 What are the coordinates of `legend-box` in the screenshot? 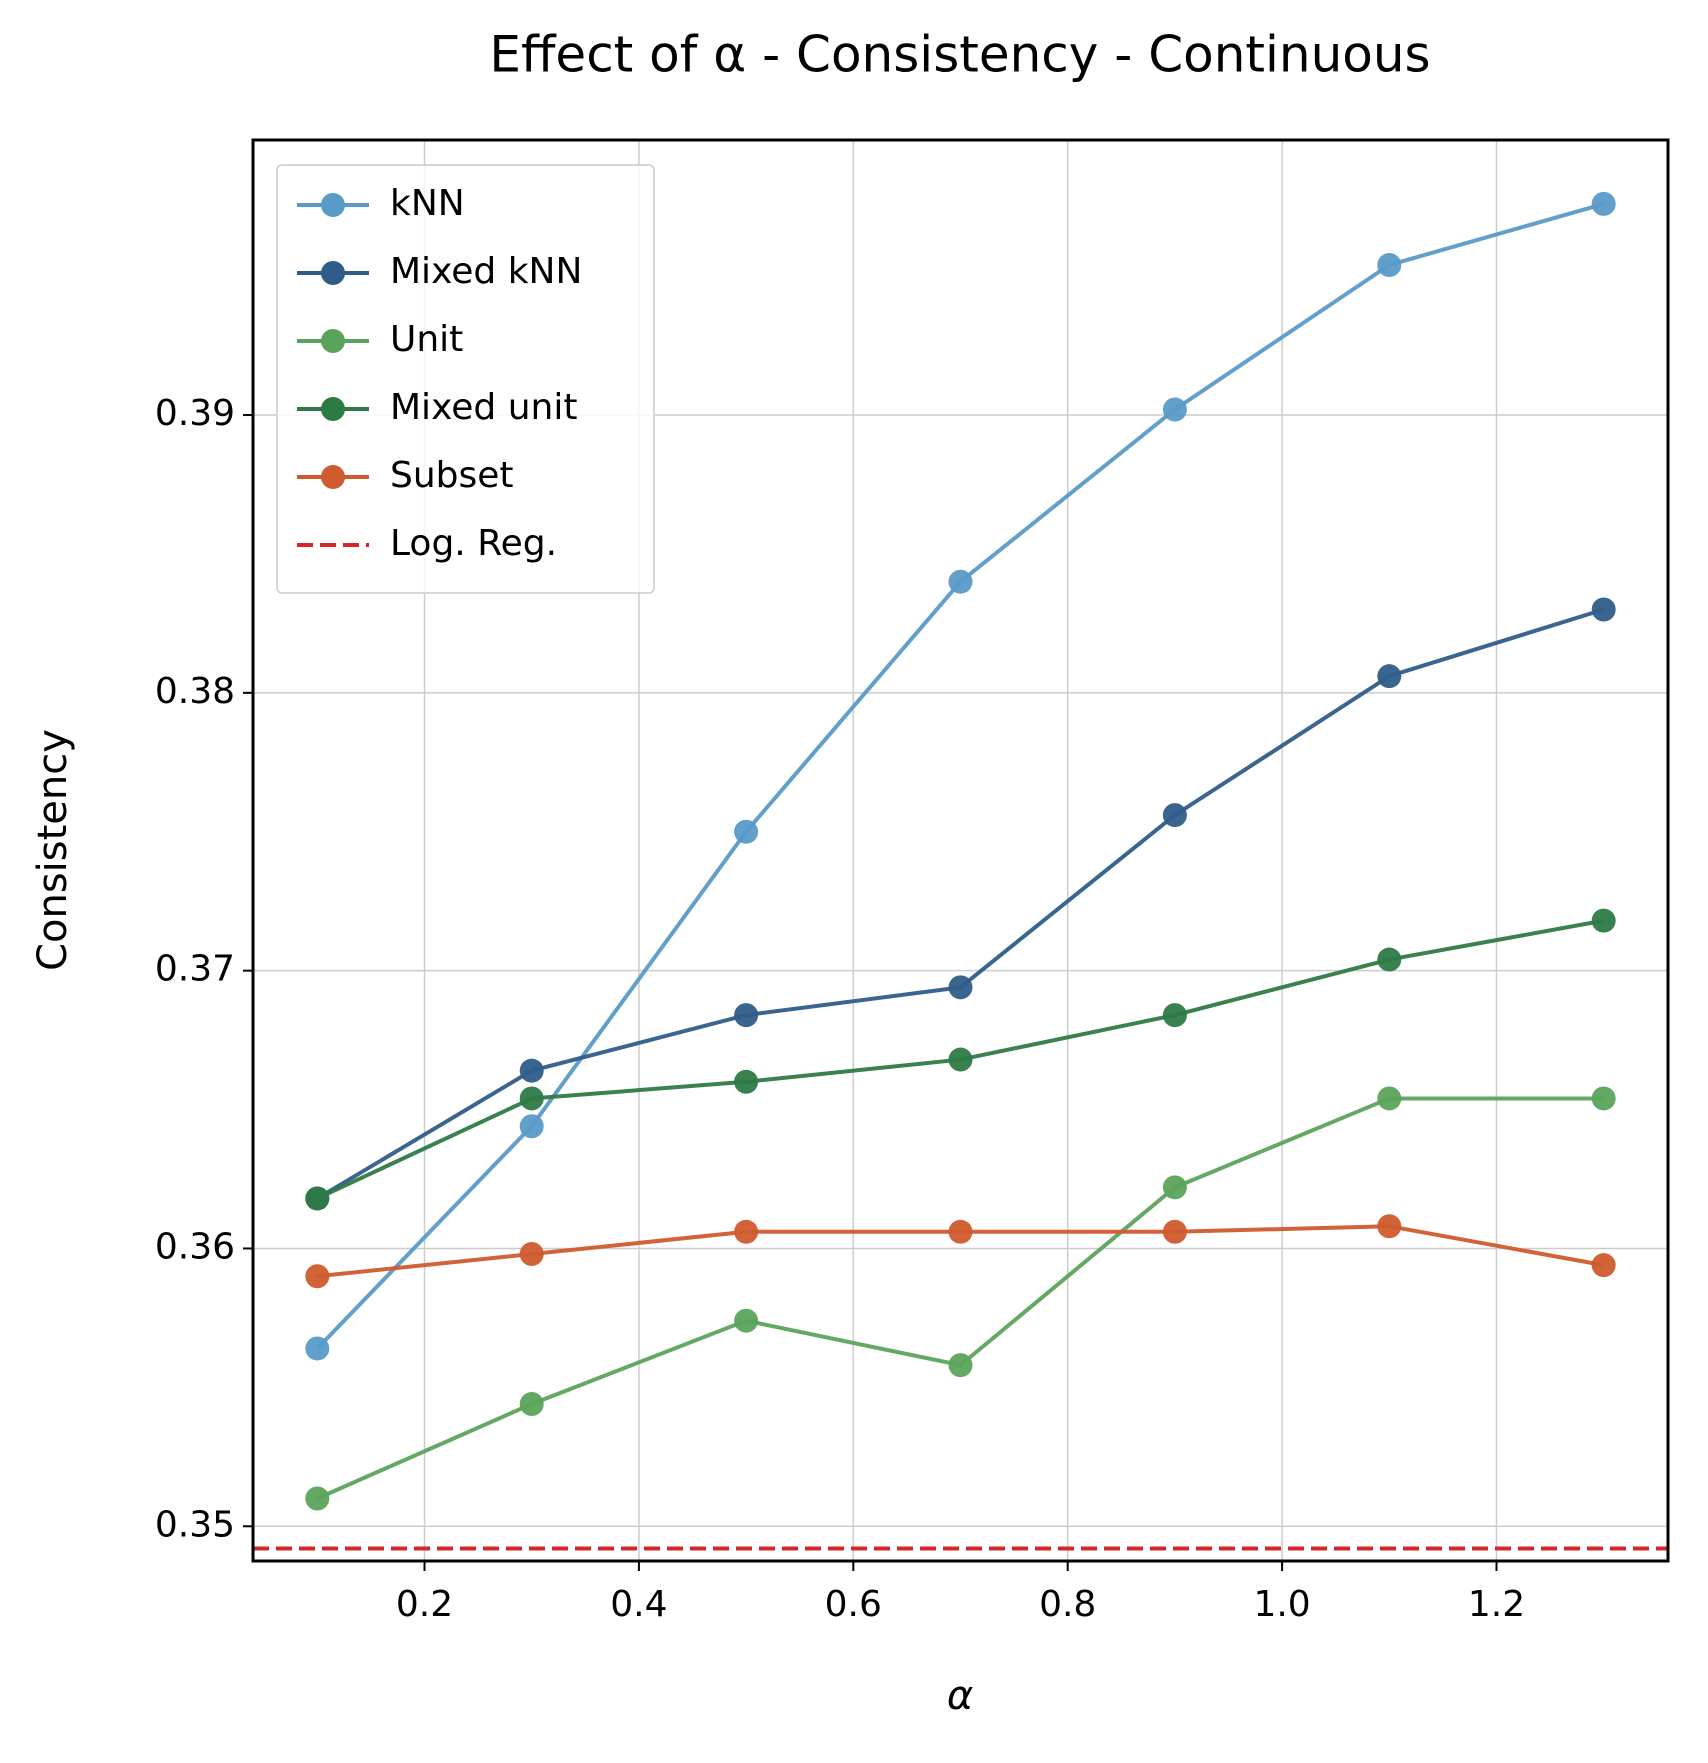 It's located at (465, 379).